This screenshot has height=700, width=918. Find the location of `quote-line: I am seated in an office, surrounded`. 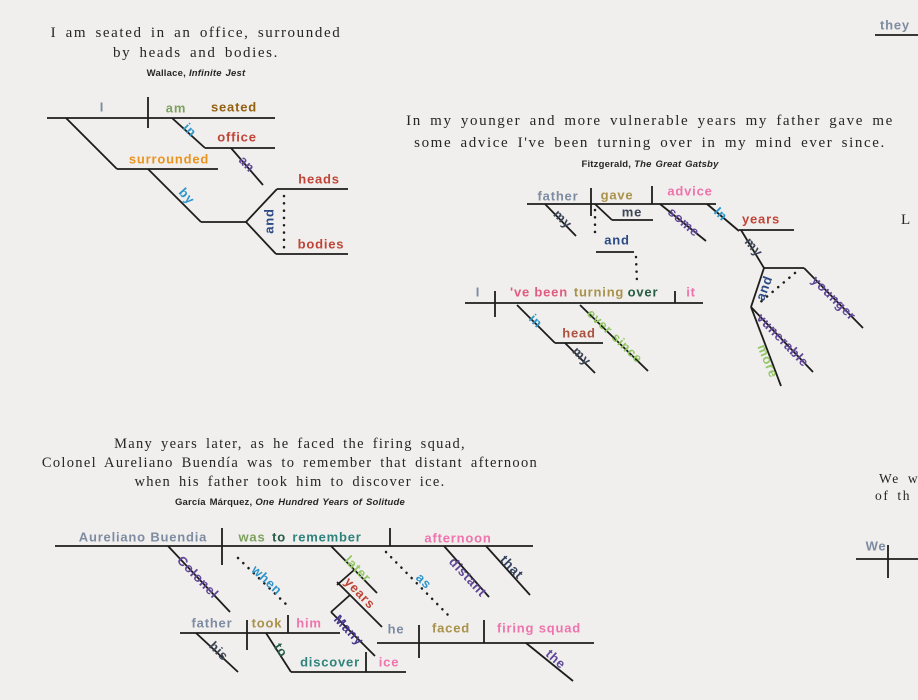

quote-line: I am seated in an office, surrounded is located at coordinates (196, 33).